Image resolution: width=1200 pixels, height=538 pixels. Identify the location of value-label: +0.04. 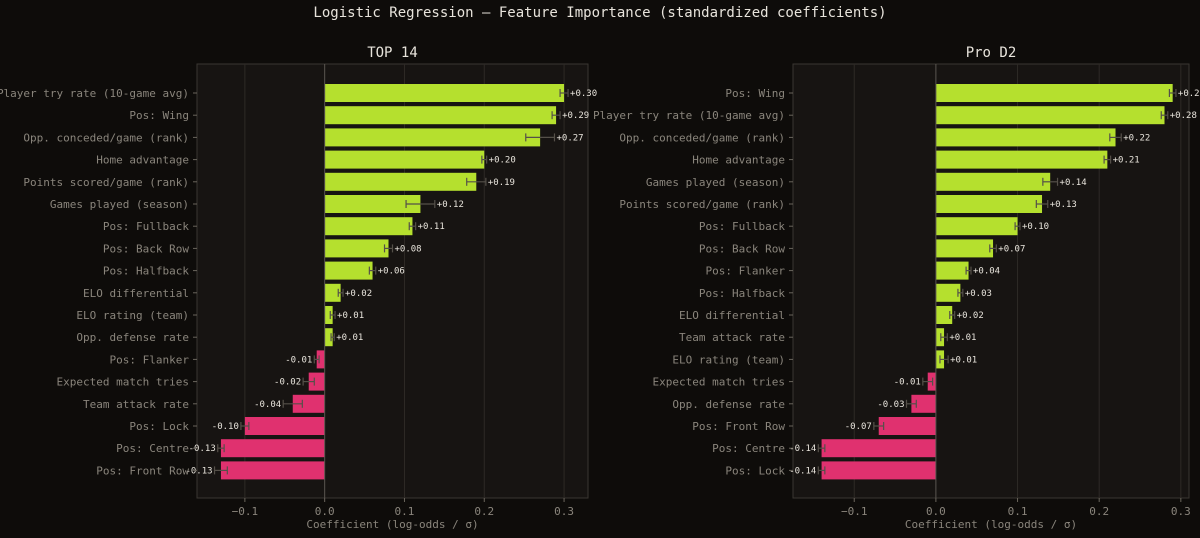
(986, 272).